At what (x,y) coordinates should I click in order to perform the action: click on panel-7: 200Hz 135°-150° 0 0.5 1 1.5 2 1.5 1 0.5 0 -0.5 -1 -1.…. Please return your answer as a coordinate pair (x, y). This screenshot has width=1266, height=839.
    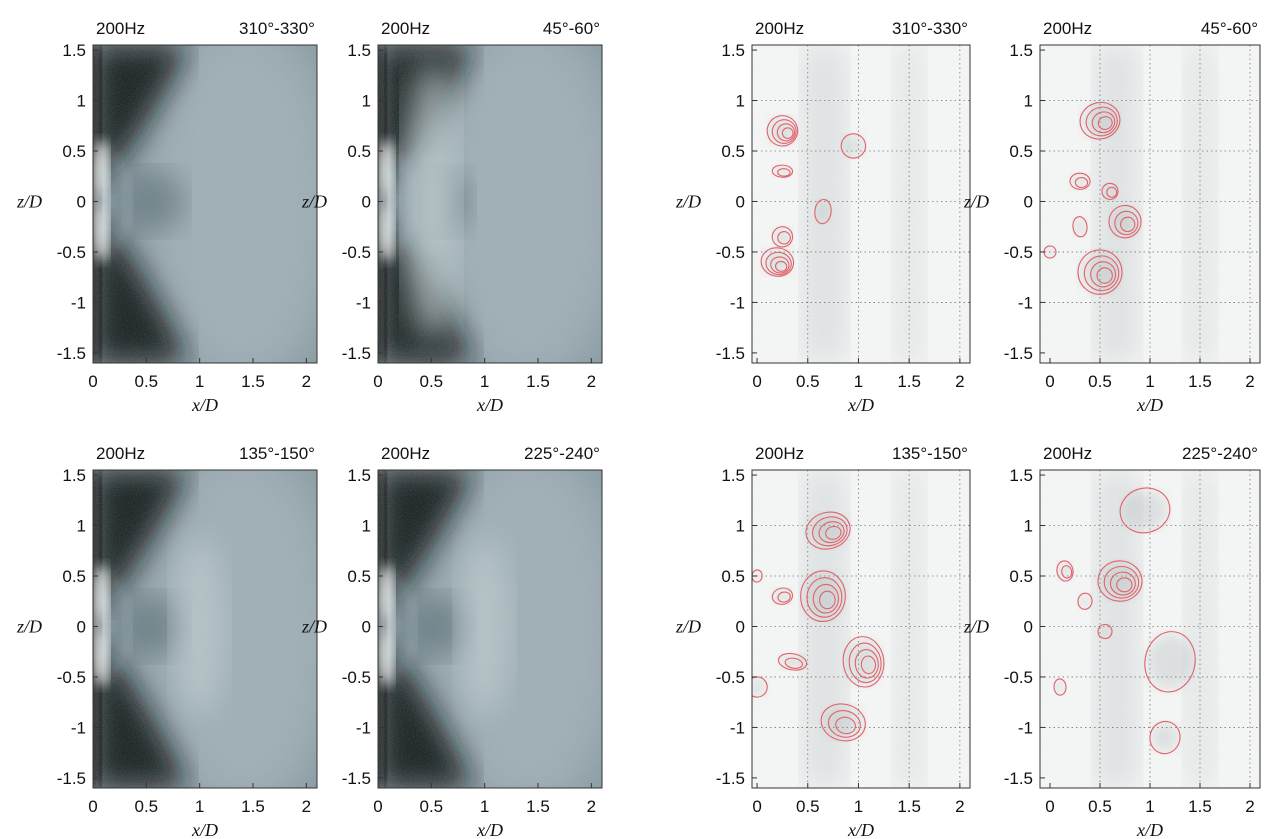
    Looking at the image, I should click on (823, 641).